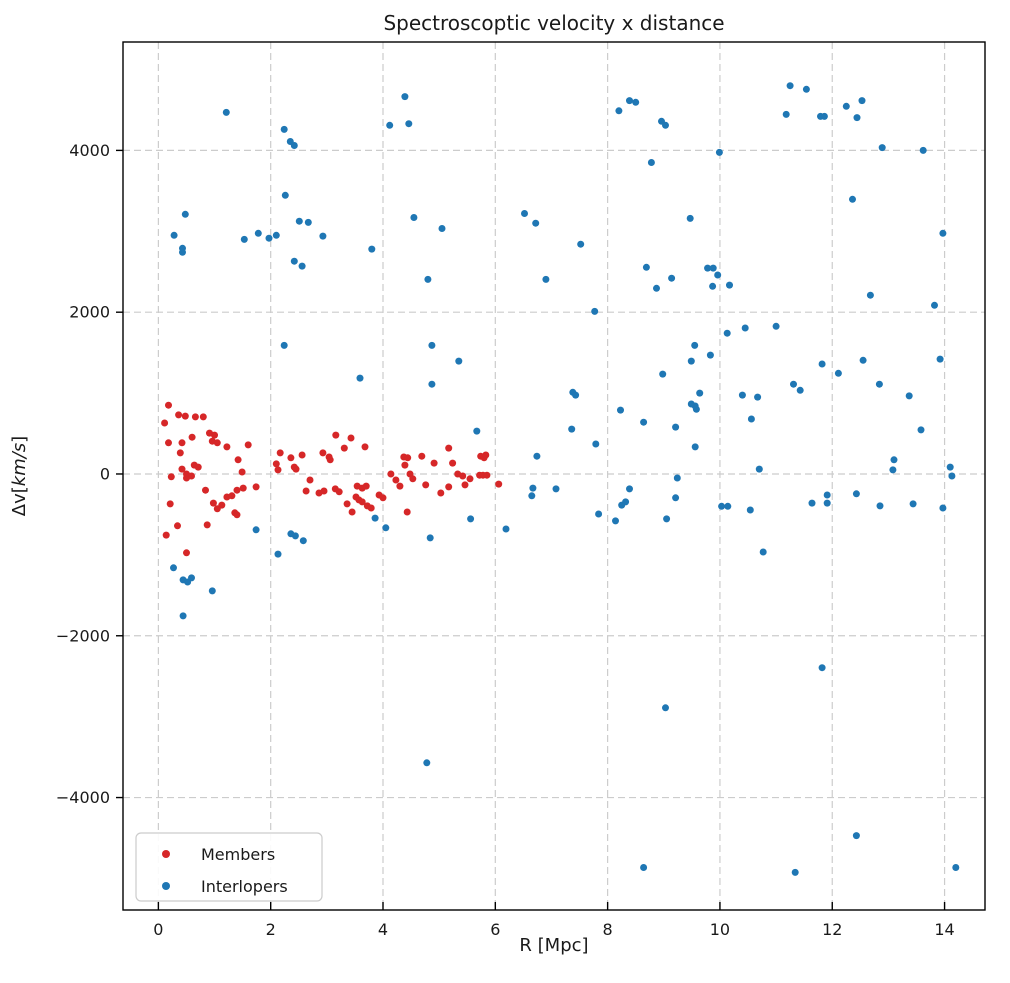 This screenshot has height=983, width=1010. I want to click on y-axis-label-prefix: Δv[, so click(19, 501).